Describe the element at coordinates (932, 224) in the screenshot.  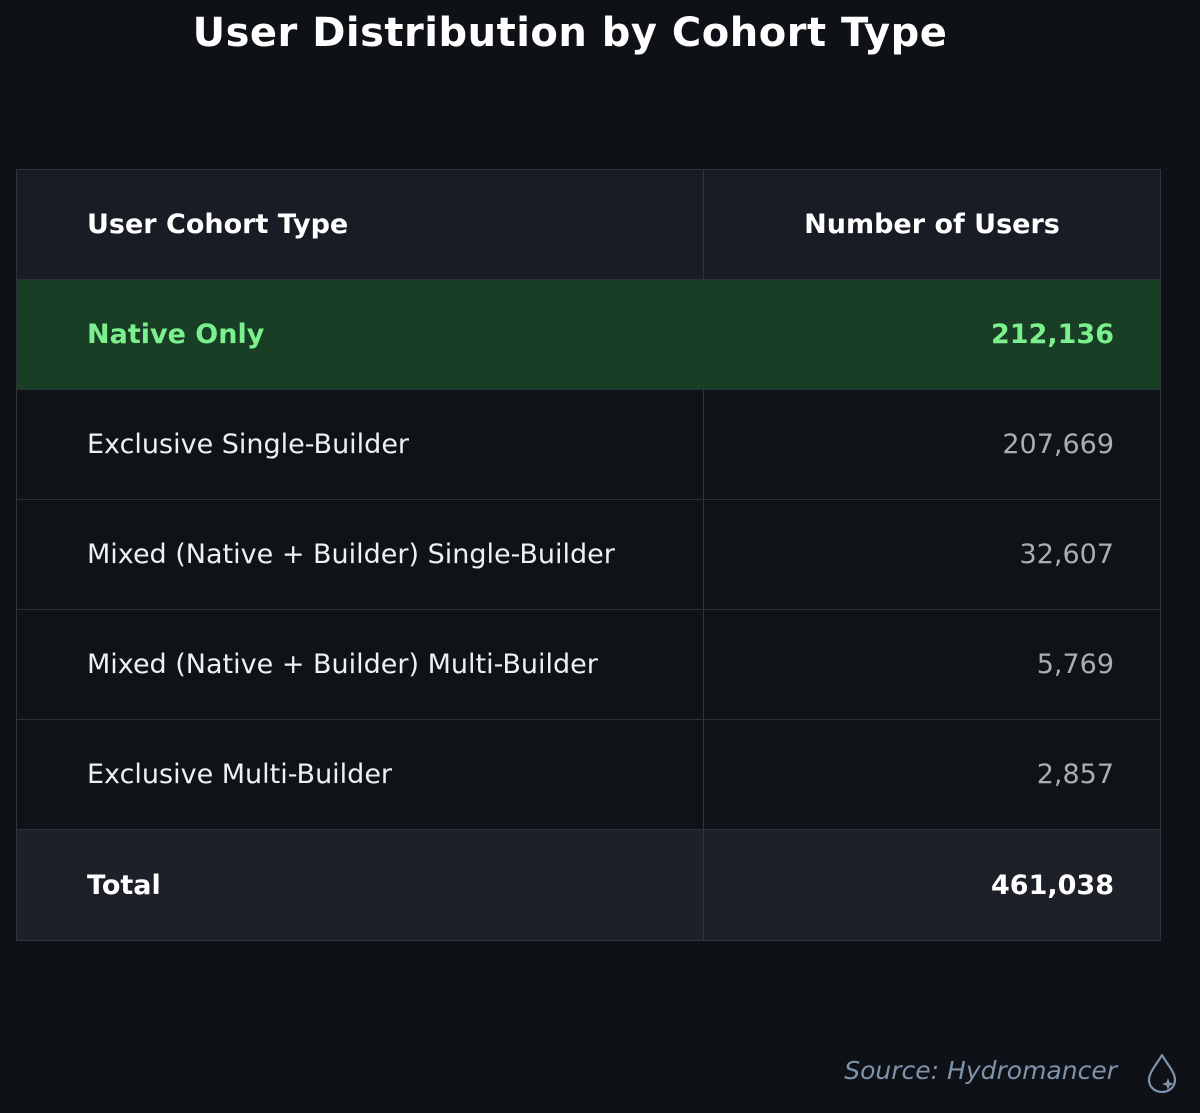
I see `column-header-users: Number of Users` at that location.